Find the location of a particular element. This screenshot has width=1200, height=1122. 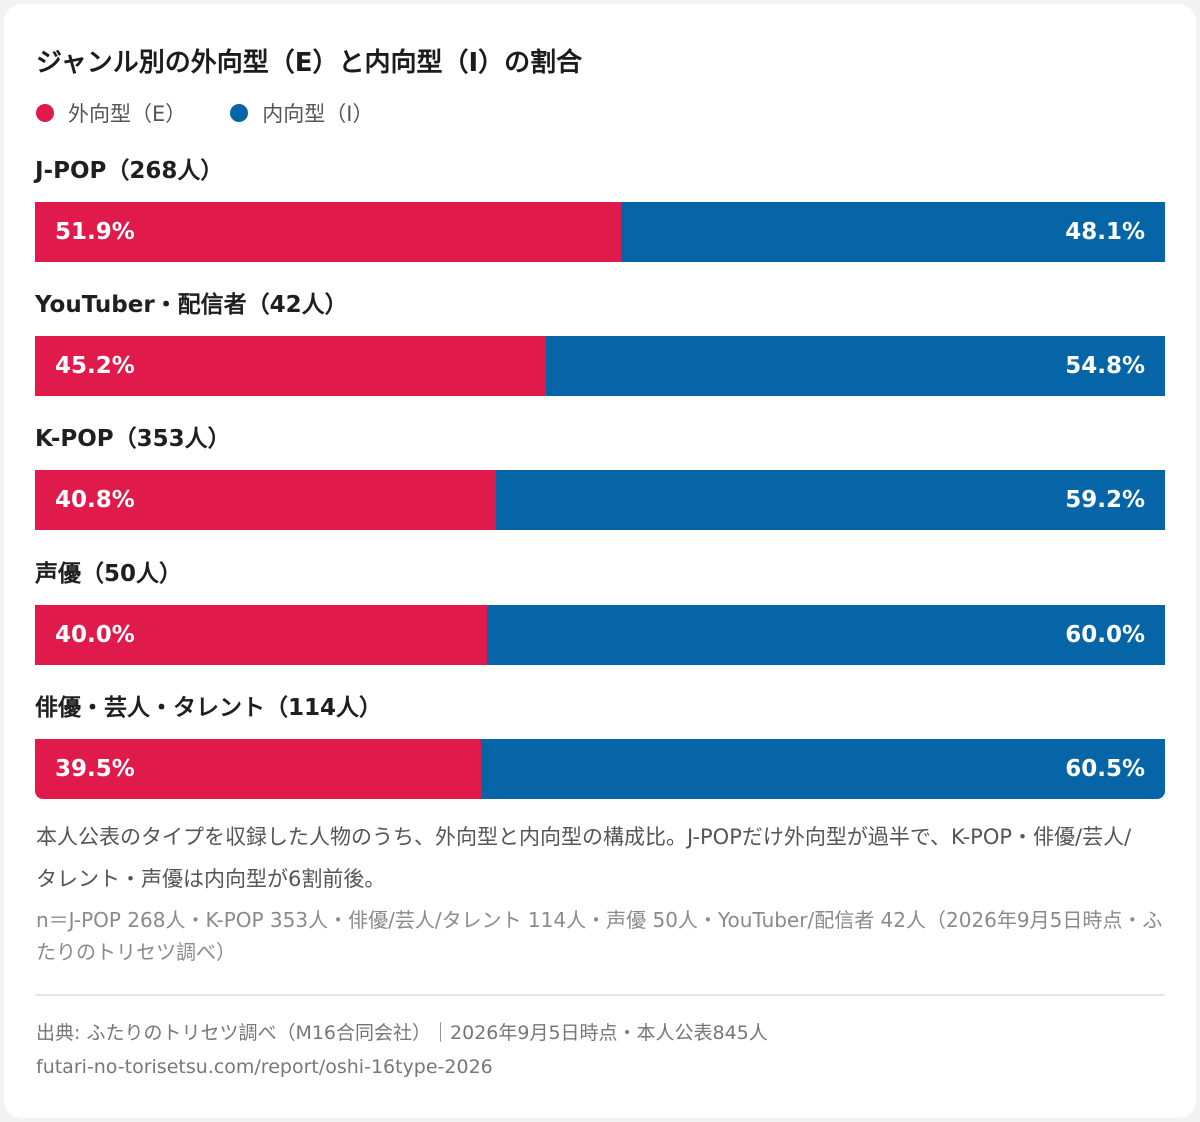

data-label: 48.1% is located at coordinates (1105, 232).